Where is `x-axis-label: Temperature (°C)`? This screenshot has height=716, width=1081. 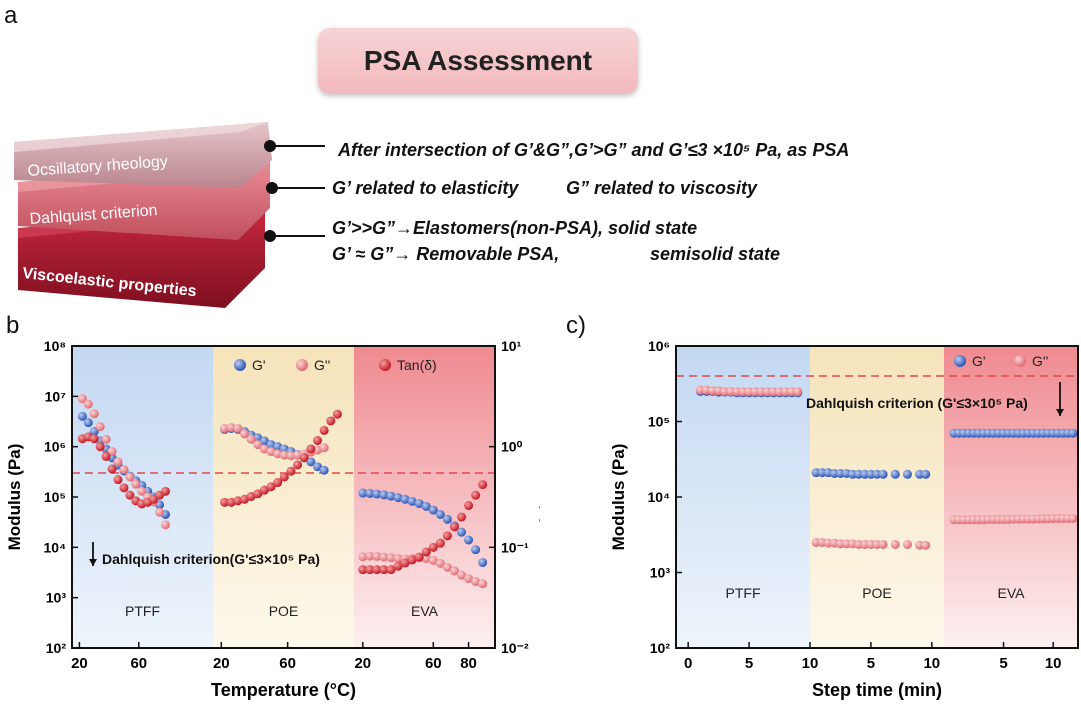
x-axis-label: Temperature (°C) is located at coordinates (283, 690).